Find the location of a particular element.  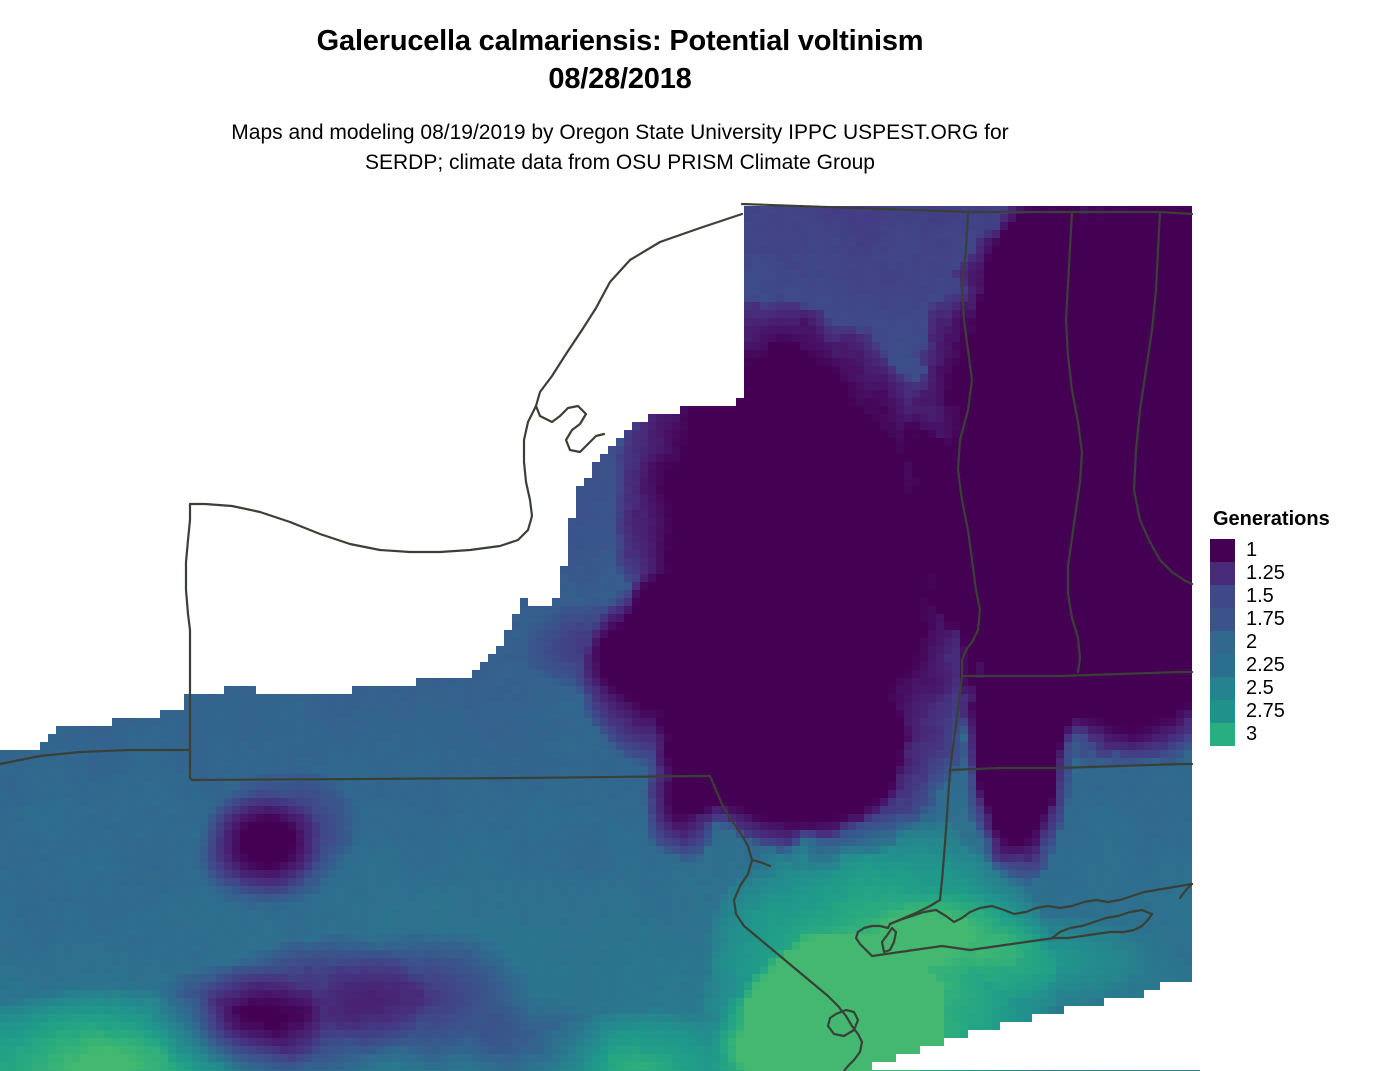

legend-label-2: 2 is located at coordinates (1252, 642).